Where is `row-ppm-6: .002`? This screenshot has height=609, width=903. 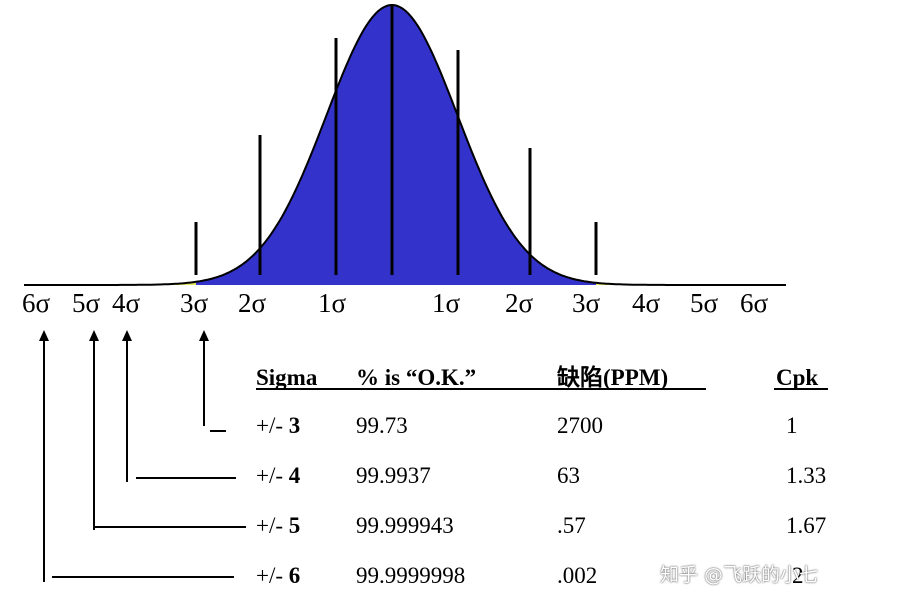
row-ppm-6: .002 is located at coordinates (577, 575).